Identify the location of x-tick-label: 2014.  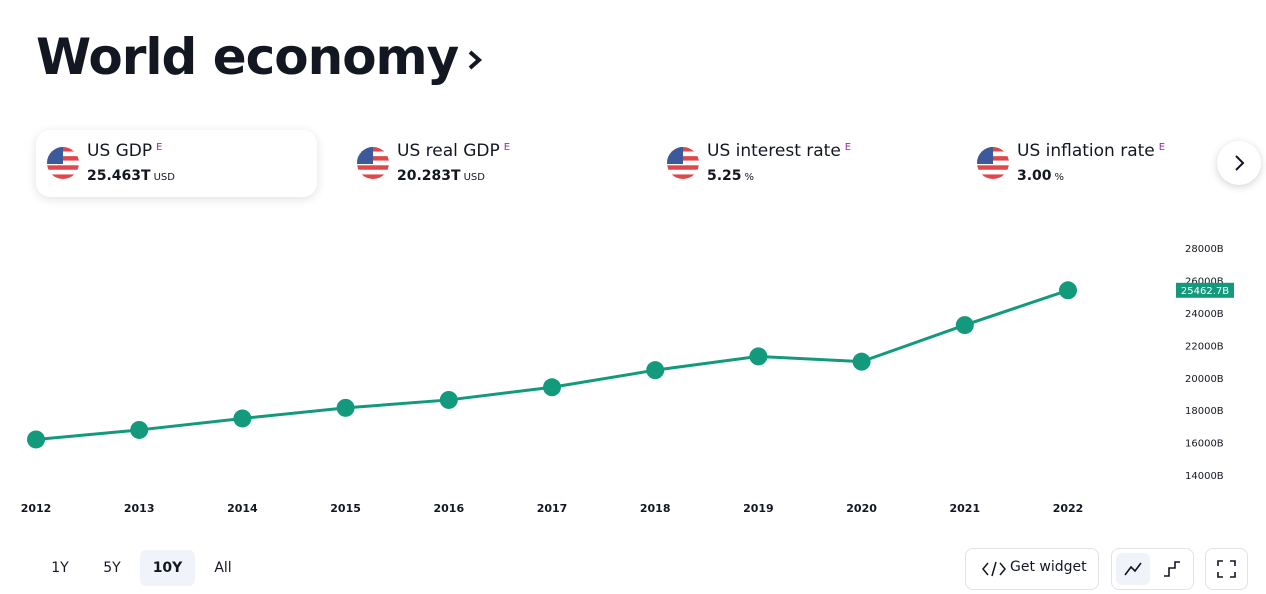
(242, 508).